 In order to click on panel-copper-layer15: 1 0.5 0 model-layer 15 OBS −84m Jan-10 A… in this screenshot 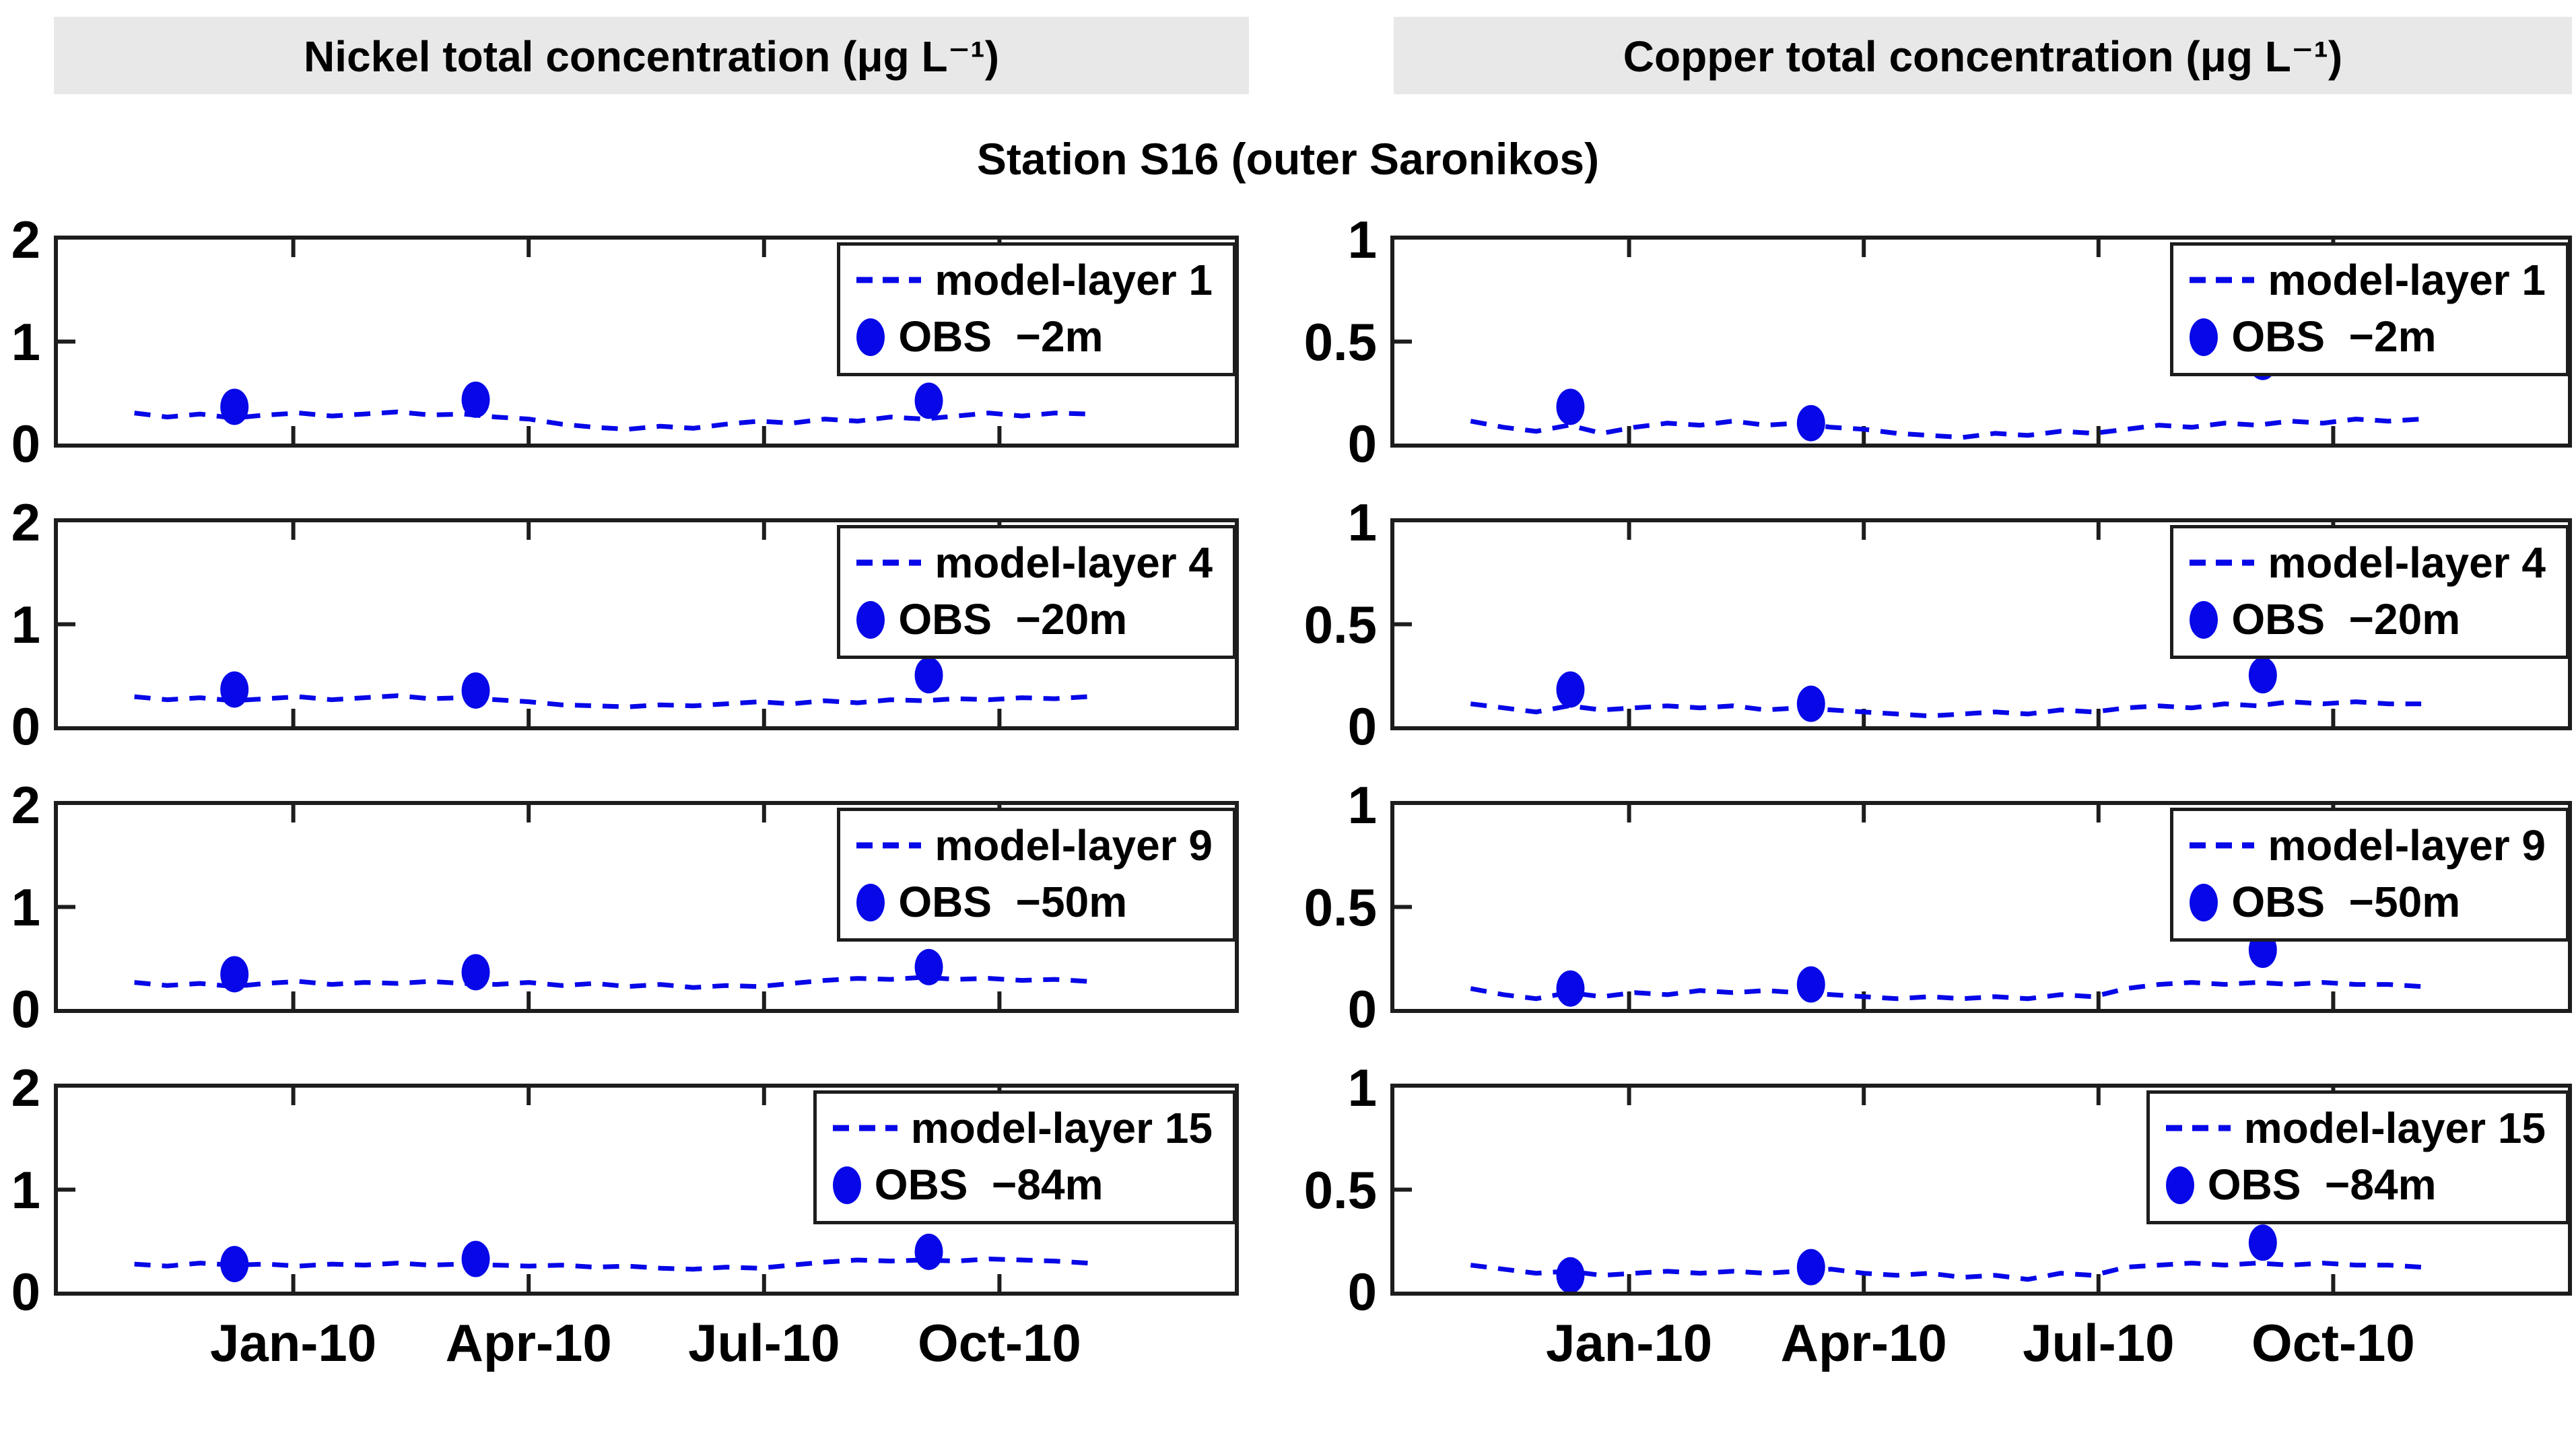, I will do `click(1938, 1217)`.